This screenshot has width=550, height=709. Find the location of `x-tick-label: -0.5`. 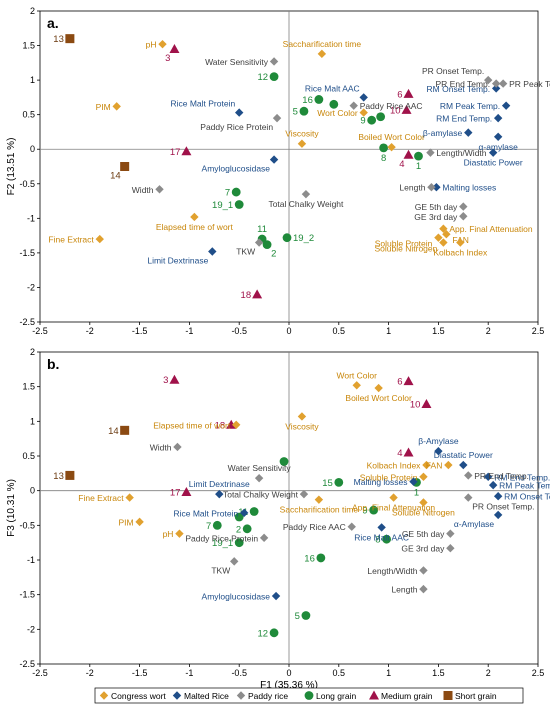

x-tick-label: -0.5 is located at coordinates (239, 331).